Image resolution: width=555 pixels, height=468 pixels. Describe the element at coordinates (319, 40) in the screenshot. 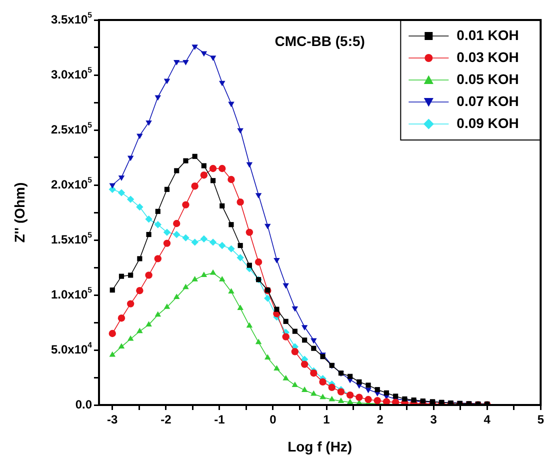

I see `annotation: CMC-BB (5:5)` at that location.